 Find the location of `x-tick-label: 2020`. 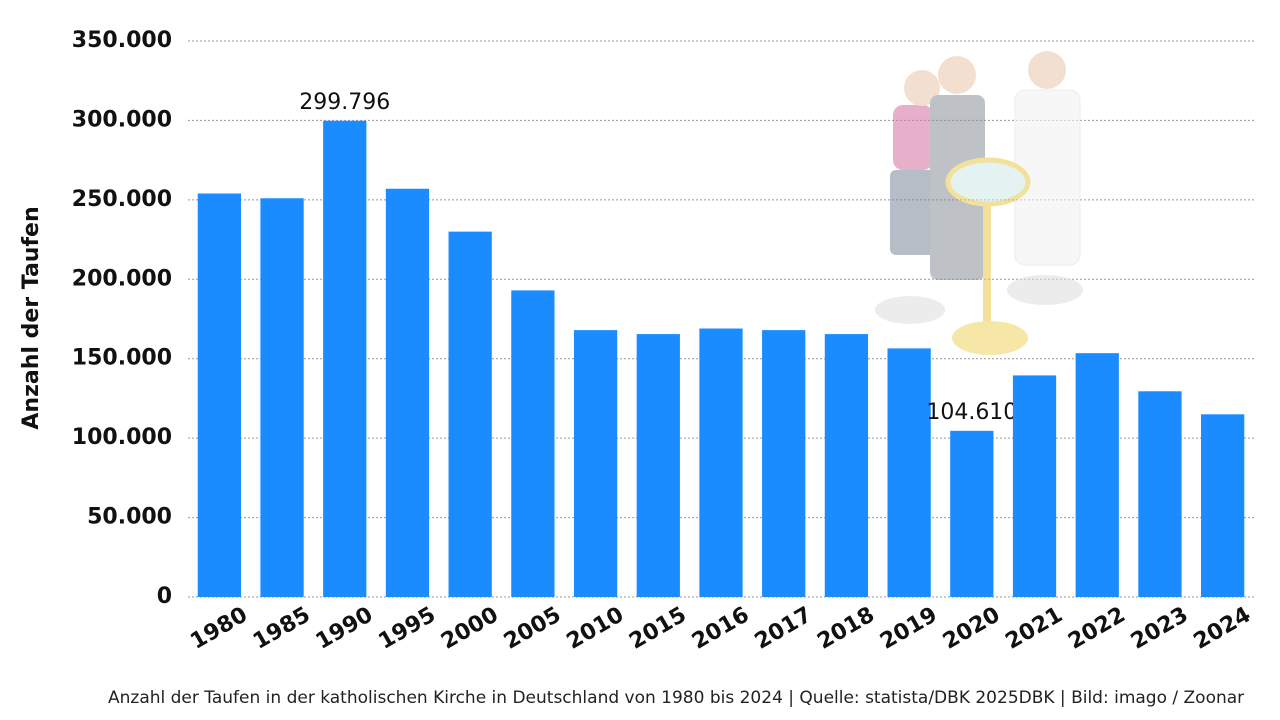

x-tick-label: 2020 is located at coordinates (972, 628).